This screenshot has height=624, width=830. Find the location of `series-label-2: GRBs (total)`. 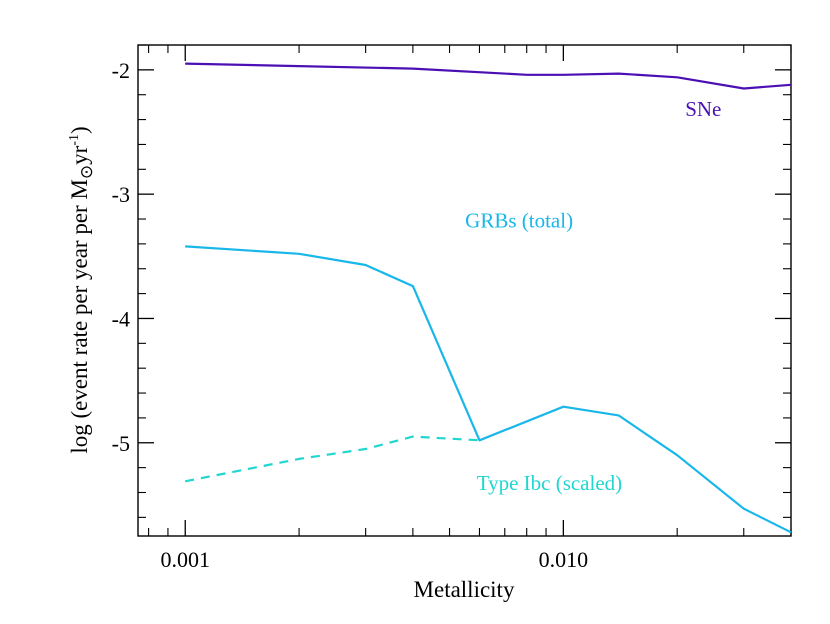

series-label-2: GRBs (total) is located at coordinates (519, 221).